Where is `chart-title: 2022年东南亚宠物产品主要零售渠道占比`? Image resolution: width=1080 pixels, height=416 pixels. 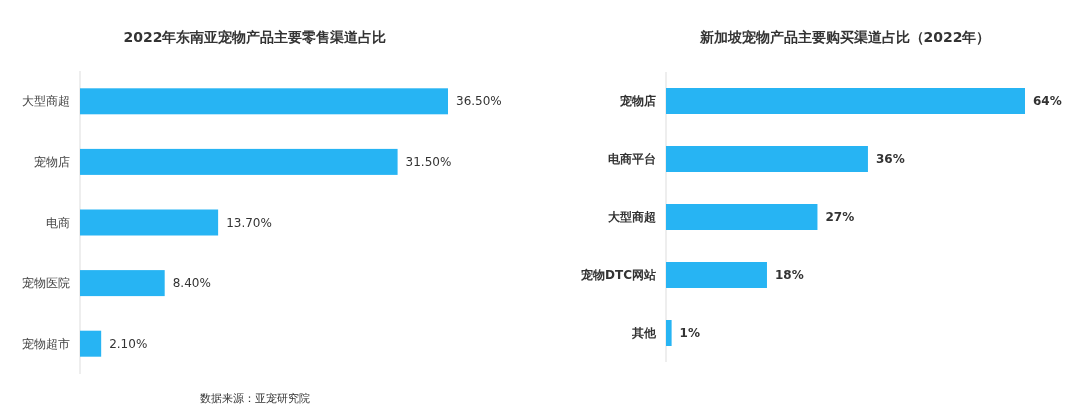 chart-title: 2022年东南亚宠物产品主要零售渠道占比 is located at coordinates (255, 37).